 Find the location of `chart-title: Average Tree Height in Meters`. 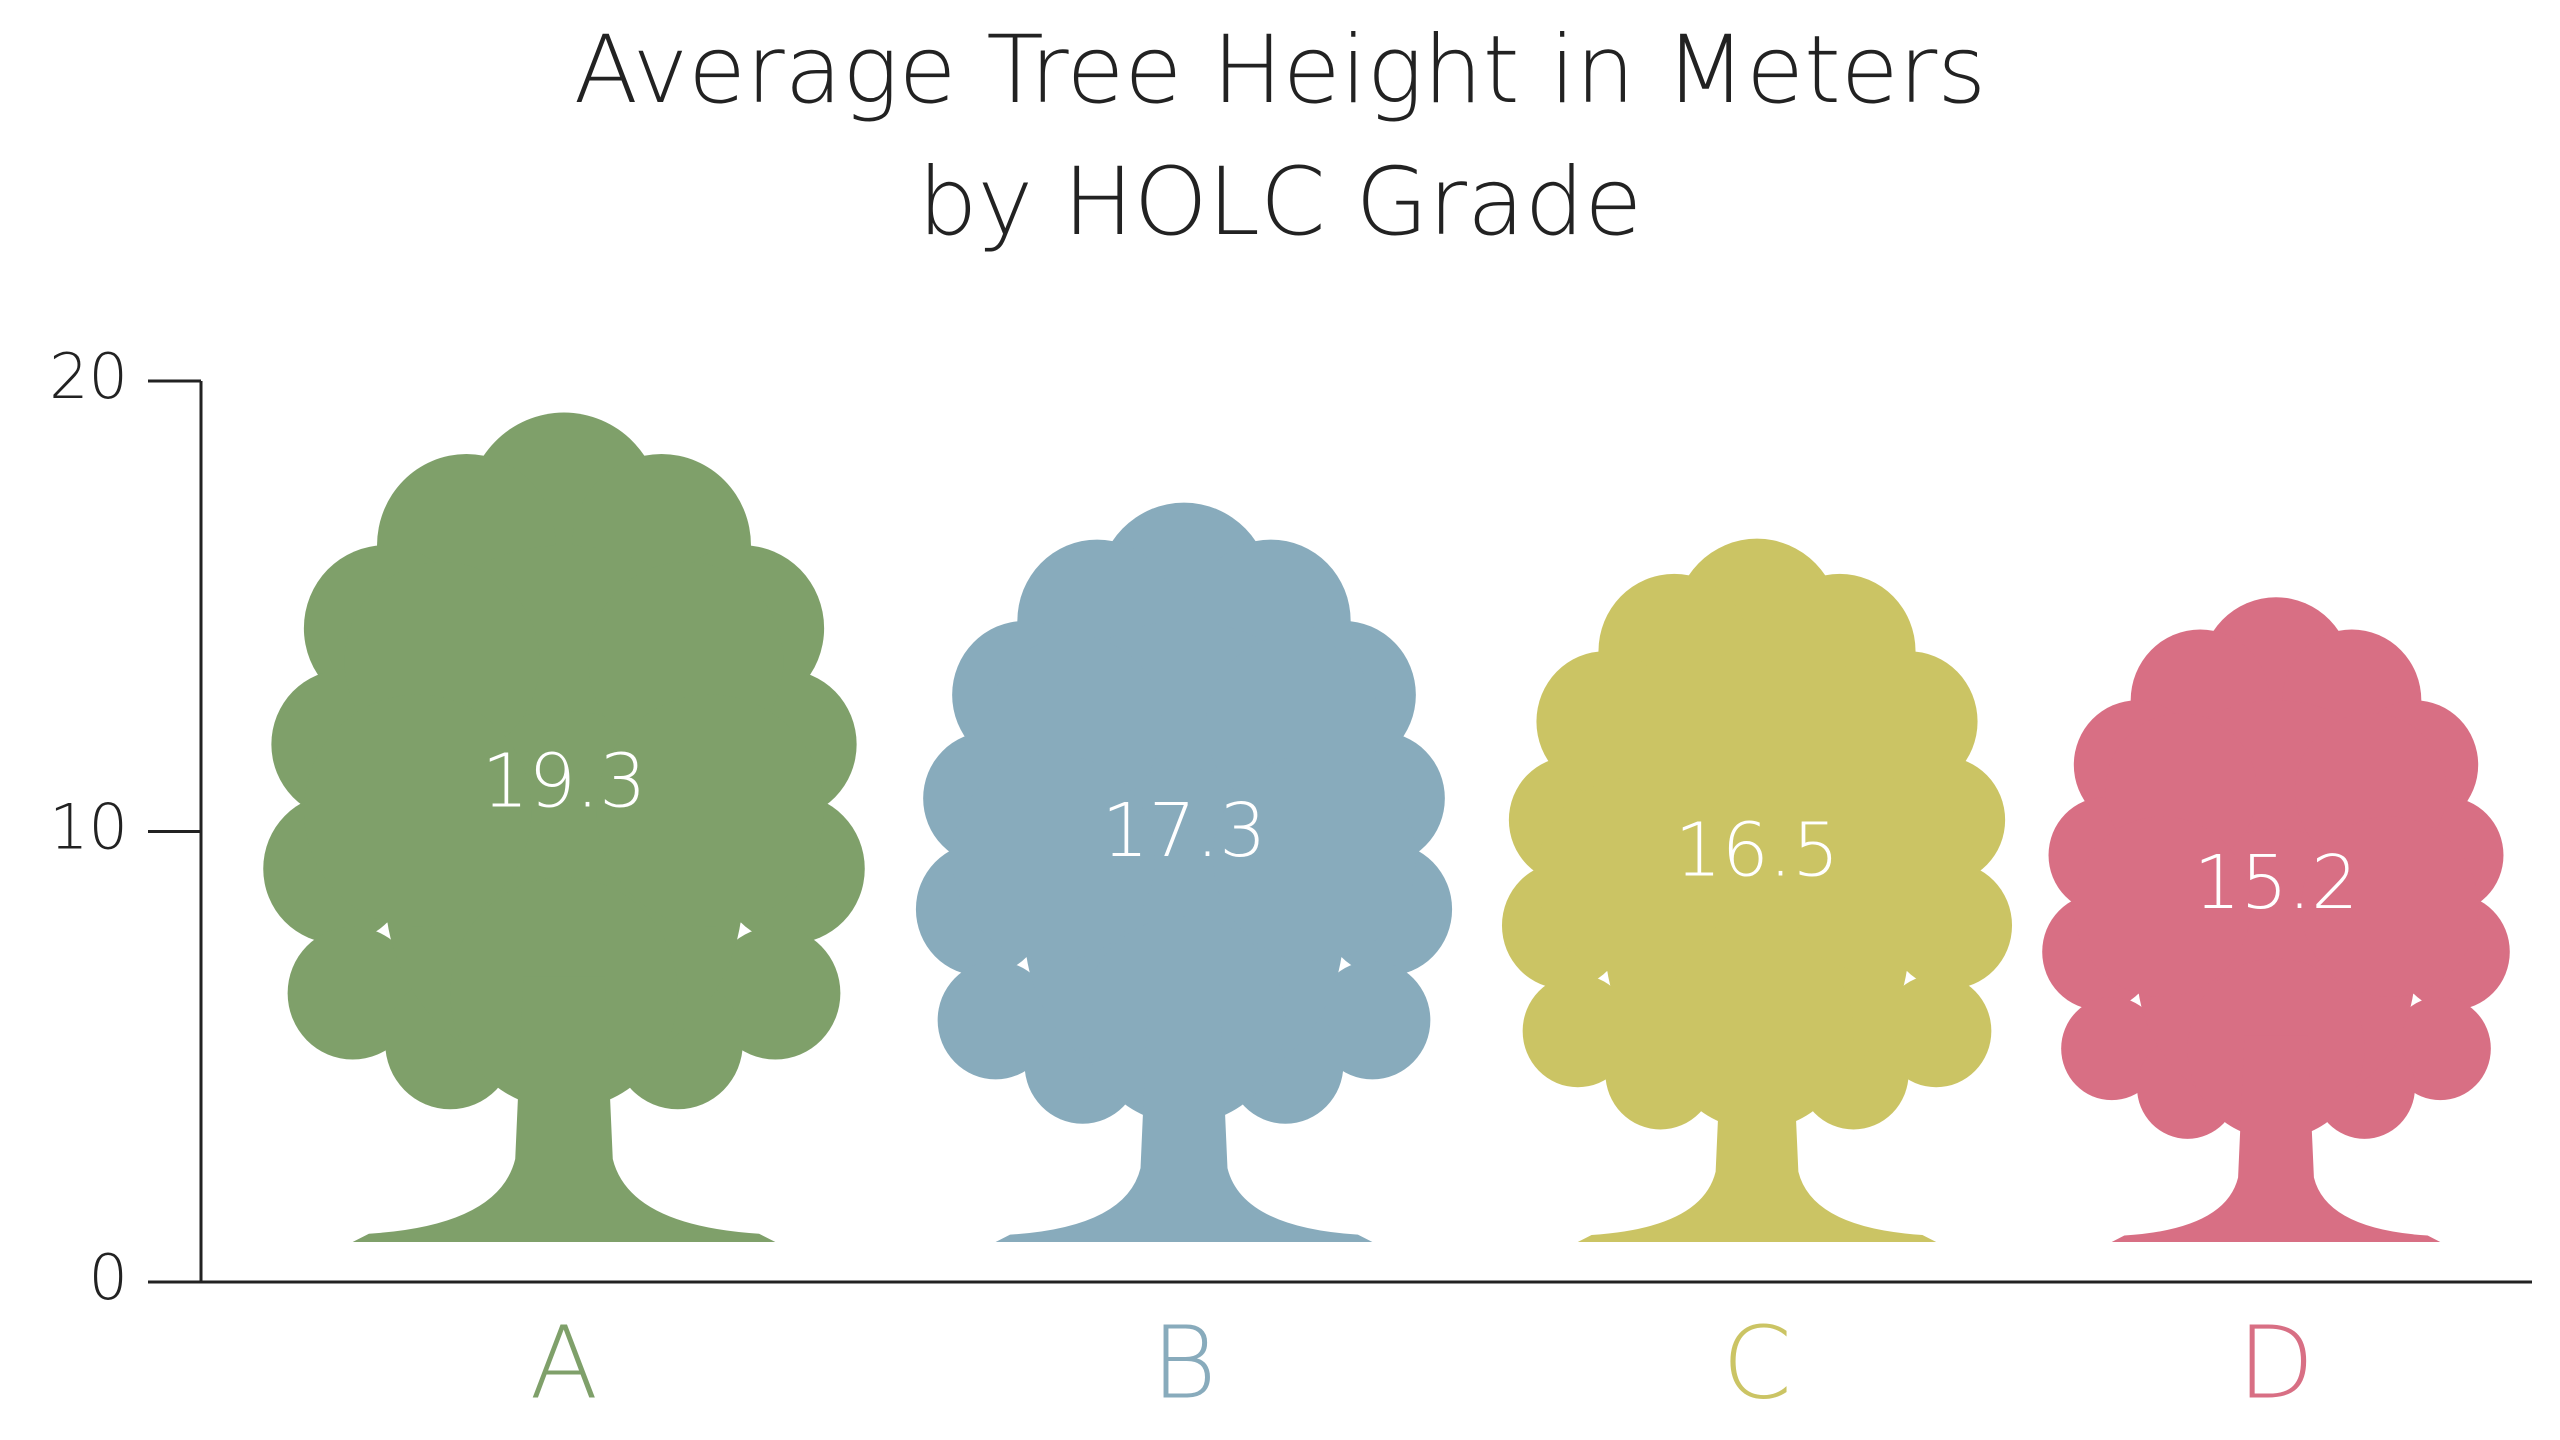

chart-title: Average Tree Height in Meters is located at coordinates (1280, 70).